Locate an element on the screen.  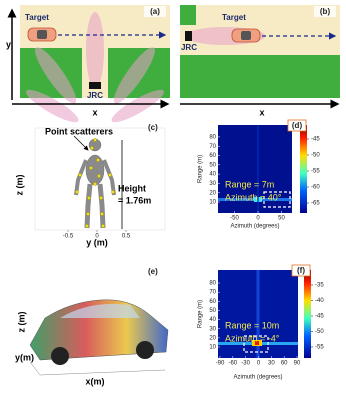
human-figure is located at coordinates (95, 183).